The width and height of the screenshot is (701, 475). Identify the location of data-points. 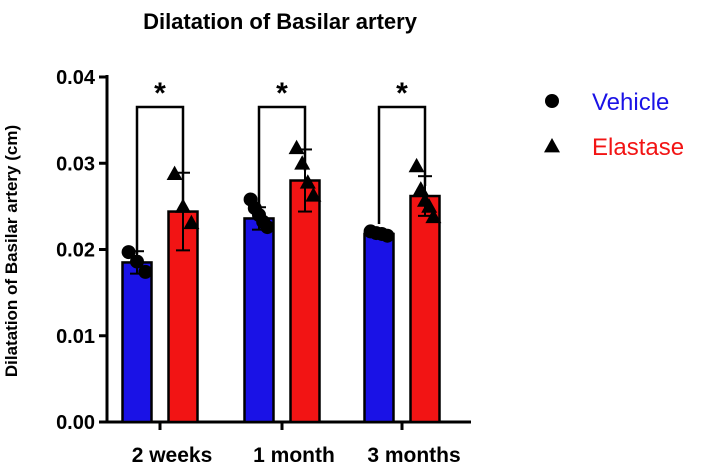
(281, 209).